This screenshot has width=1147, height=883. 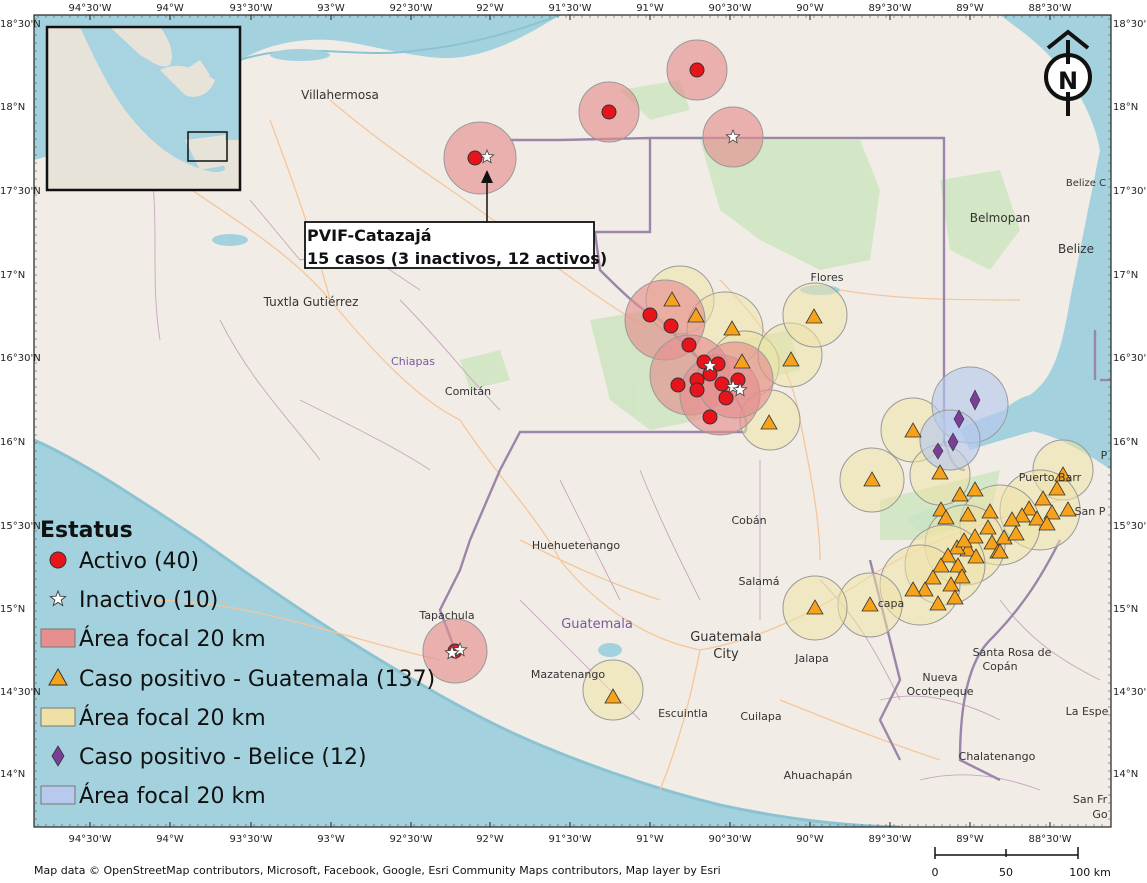 What do you see at coordinates (1125, 774) in the screenshot?
I see `right-tick-label: 14°N` at bounding box center [1125, 774].